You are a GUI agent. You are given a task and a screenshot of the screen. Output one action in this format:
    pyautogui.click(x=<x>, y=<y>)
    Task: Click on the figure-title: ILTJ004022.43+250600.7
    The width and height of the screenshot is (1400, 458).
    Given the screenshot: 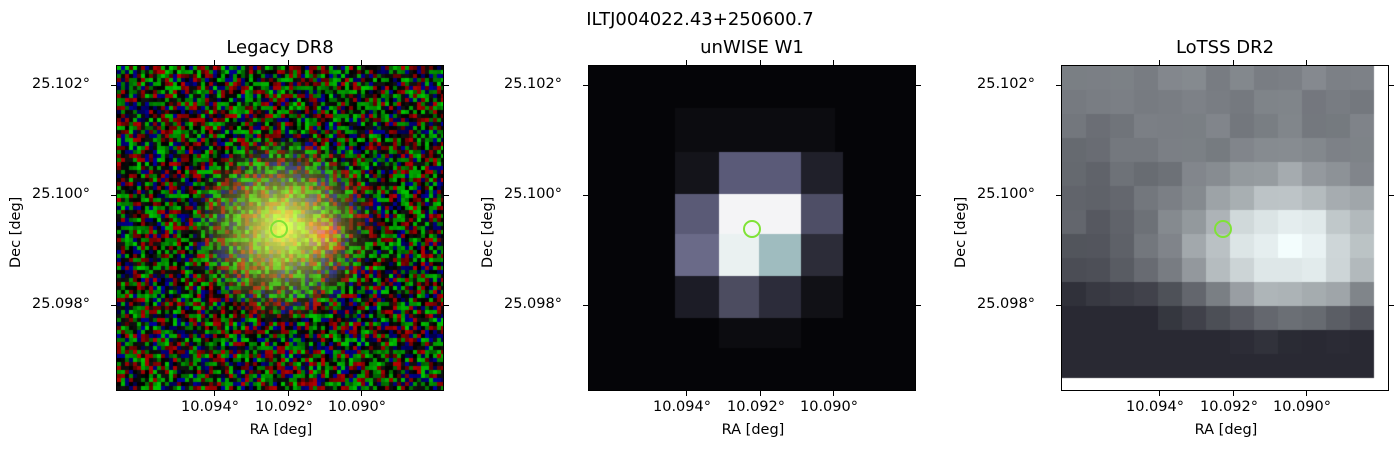 What is the action you would take?
    pyautogui.click(x=700, y=19)
    